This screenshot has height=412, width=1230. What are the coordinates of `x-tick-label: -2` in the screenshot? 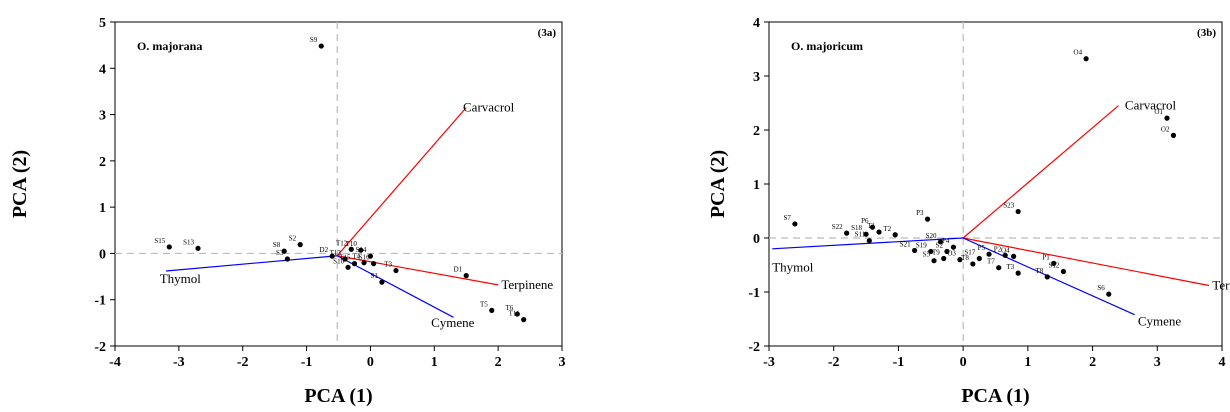 It's located at (834, 362).